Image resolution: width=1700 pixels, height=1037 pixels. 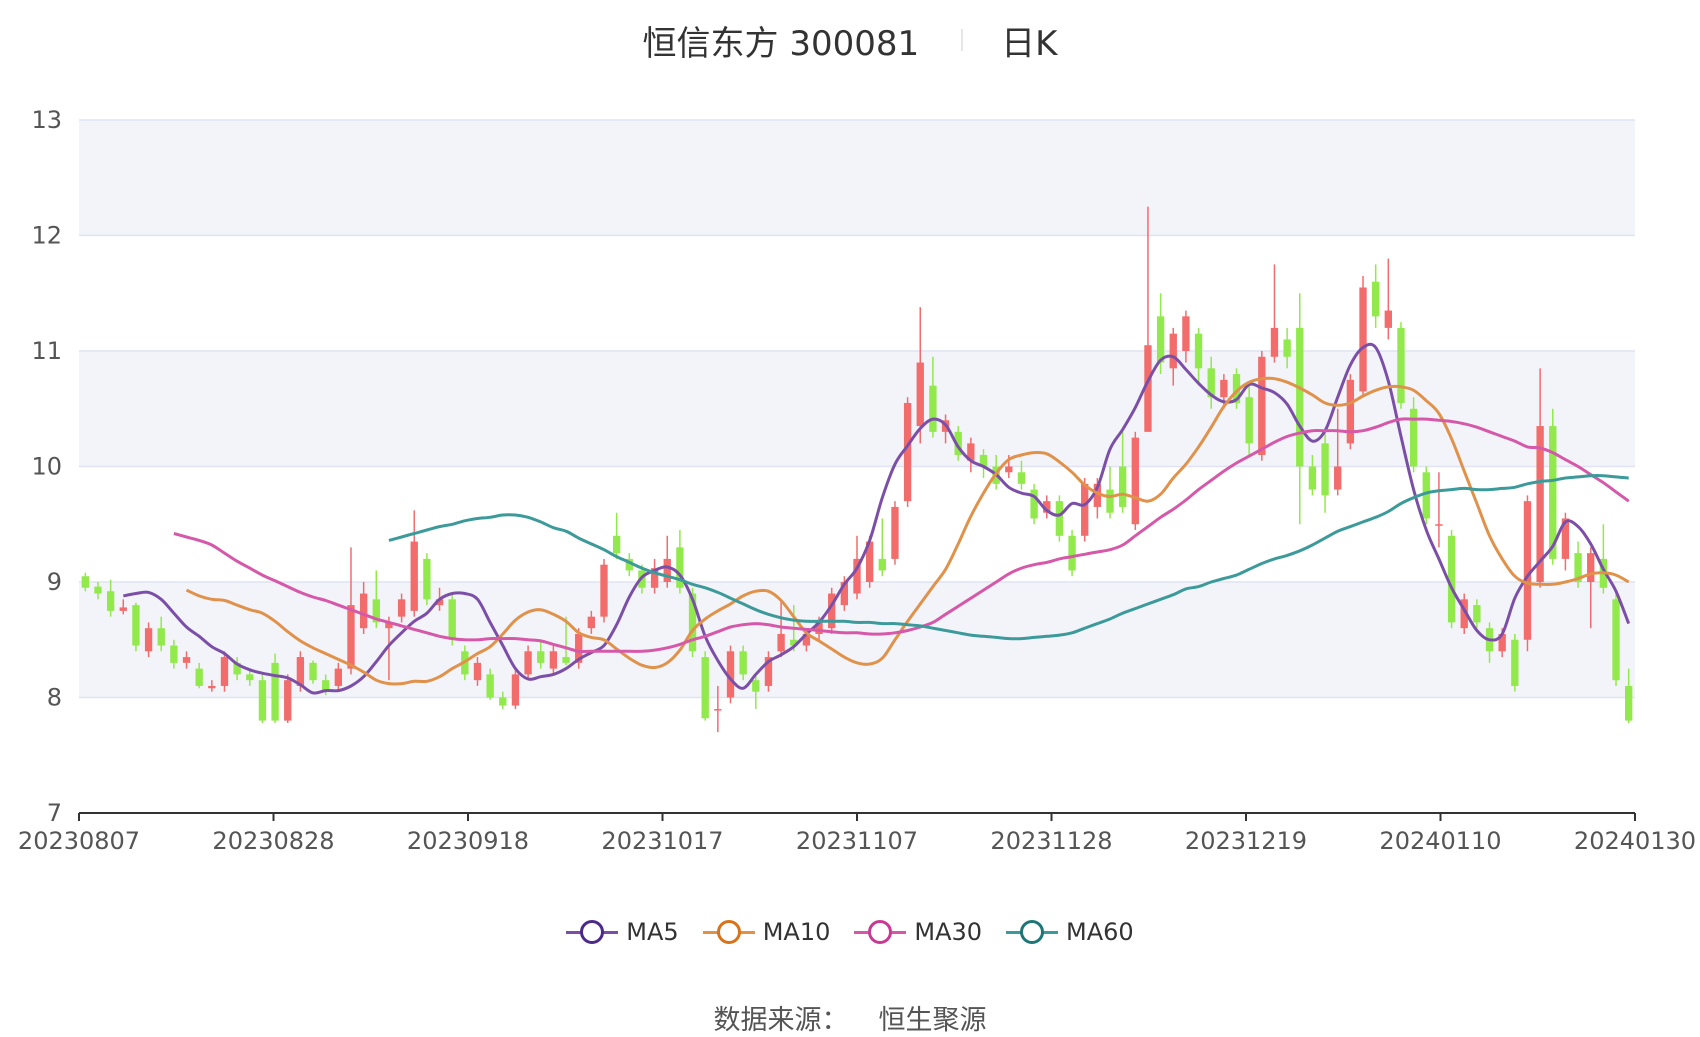 I want to click on x-tick-label: 20230807, so click(x=79, y=841).